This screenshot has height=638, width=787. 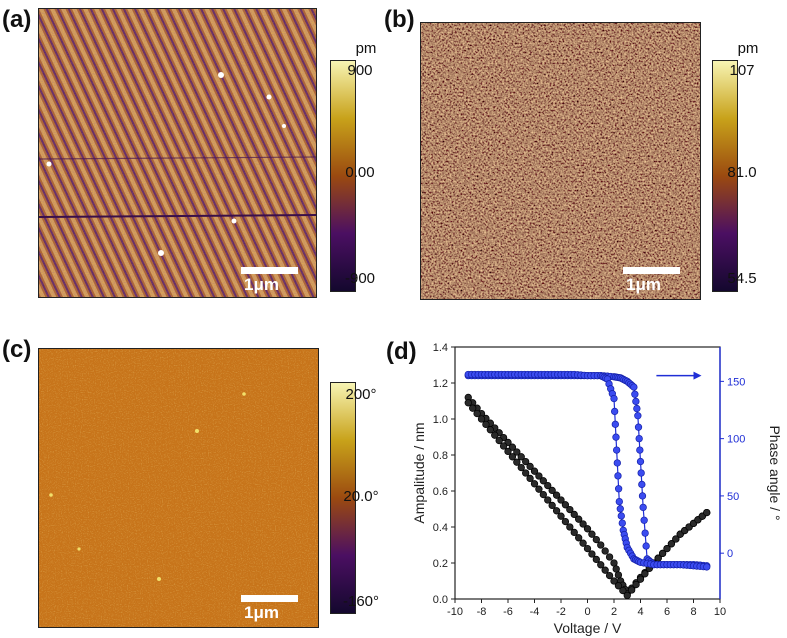 I want to click on x-tick-label: -6, so click(x=508, y=612).